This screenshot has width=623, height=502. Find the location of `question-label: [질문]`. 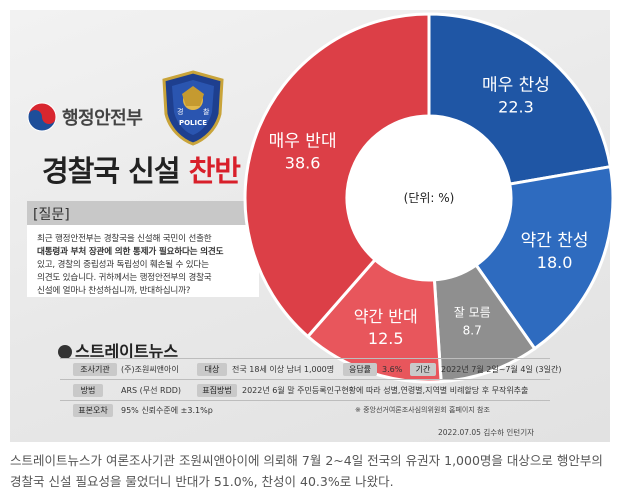

question-label: [질문] is located at coordinates (51, 215).